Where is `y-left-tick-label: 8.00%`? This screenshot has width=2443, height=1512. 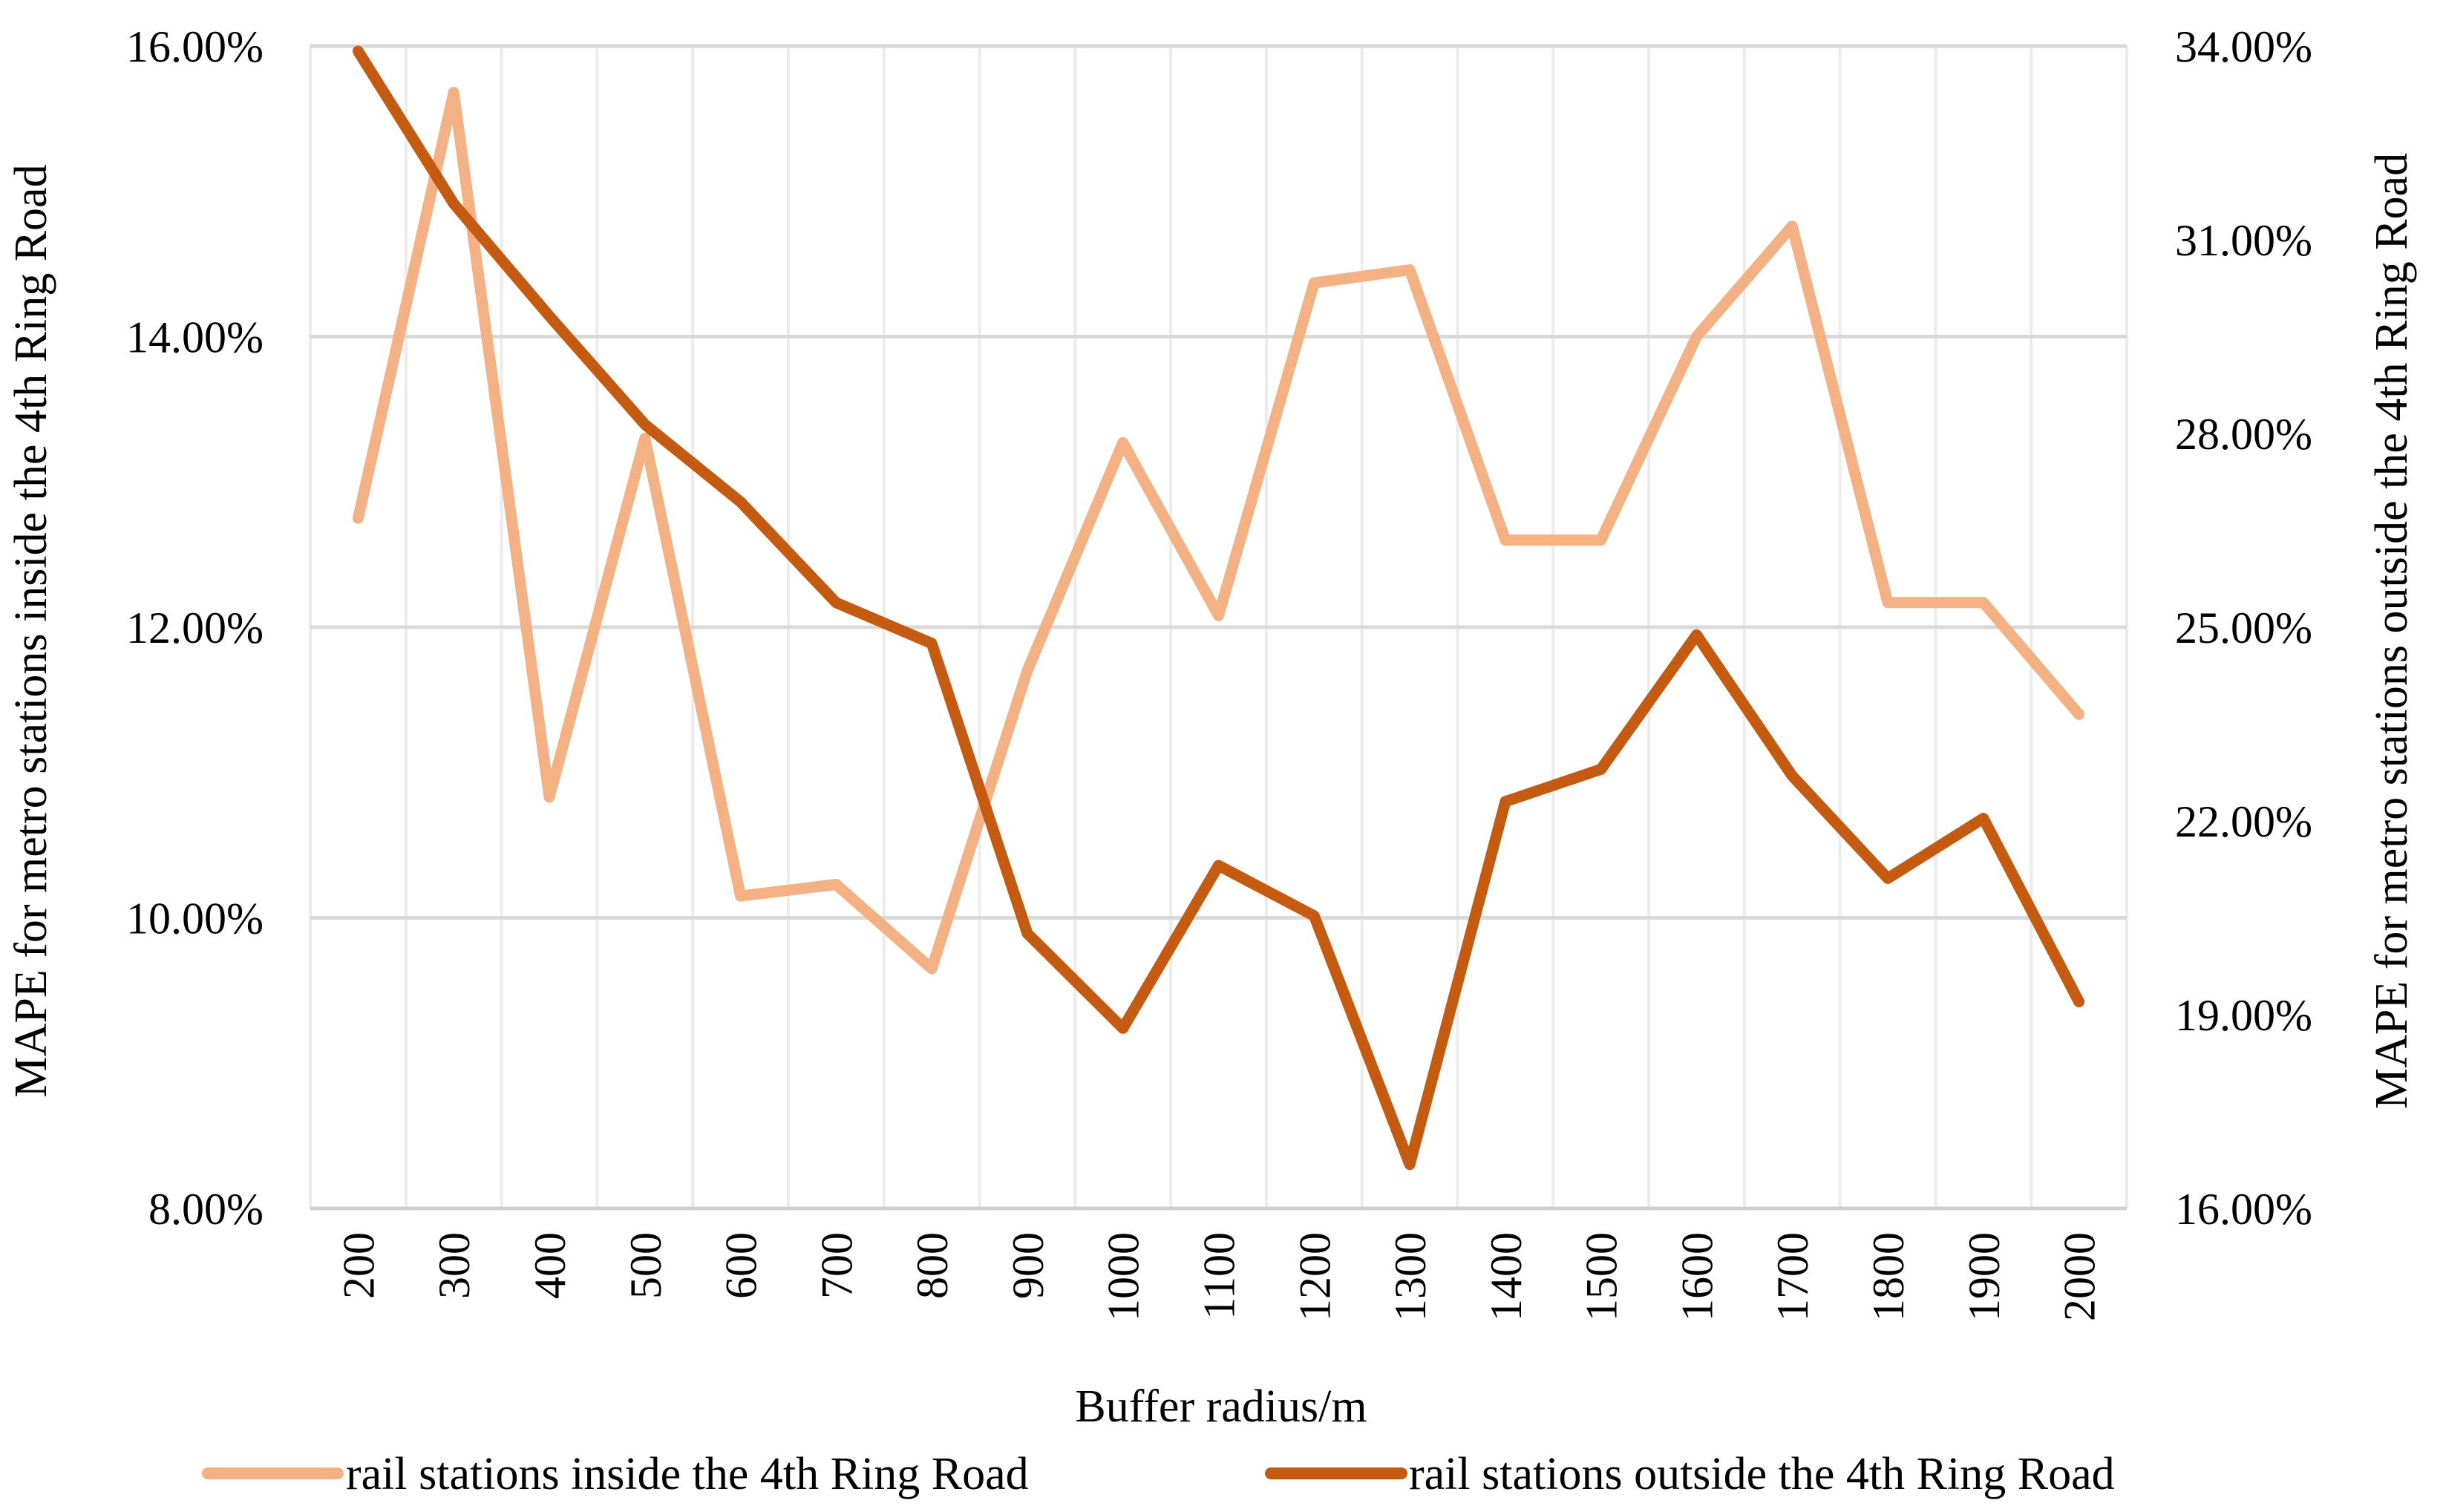 y-left-tick-label: 8.00% is located at coordinates (206, 1209).